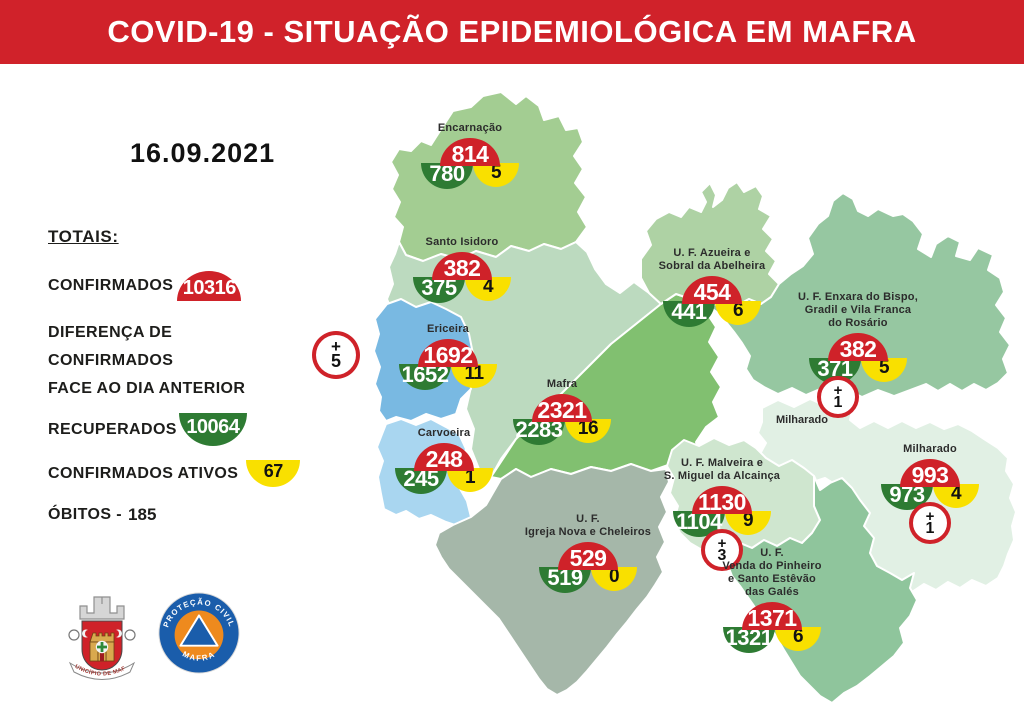 This screenshot has height=724, width=1024. Describe the element at coordinates (802, 420) in the screenshot. I see `milharado-west-label: Milharado` at that location.